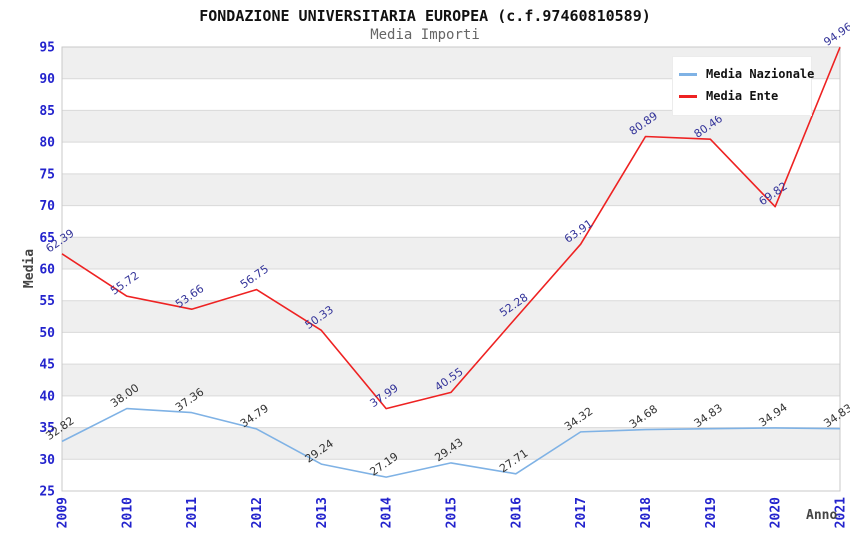 The height and width of the screenshot is (550, 850). I want to click on legend-item-media-nazionale: Media Nazionale, so click(747, 74).